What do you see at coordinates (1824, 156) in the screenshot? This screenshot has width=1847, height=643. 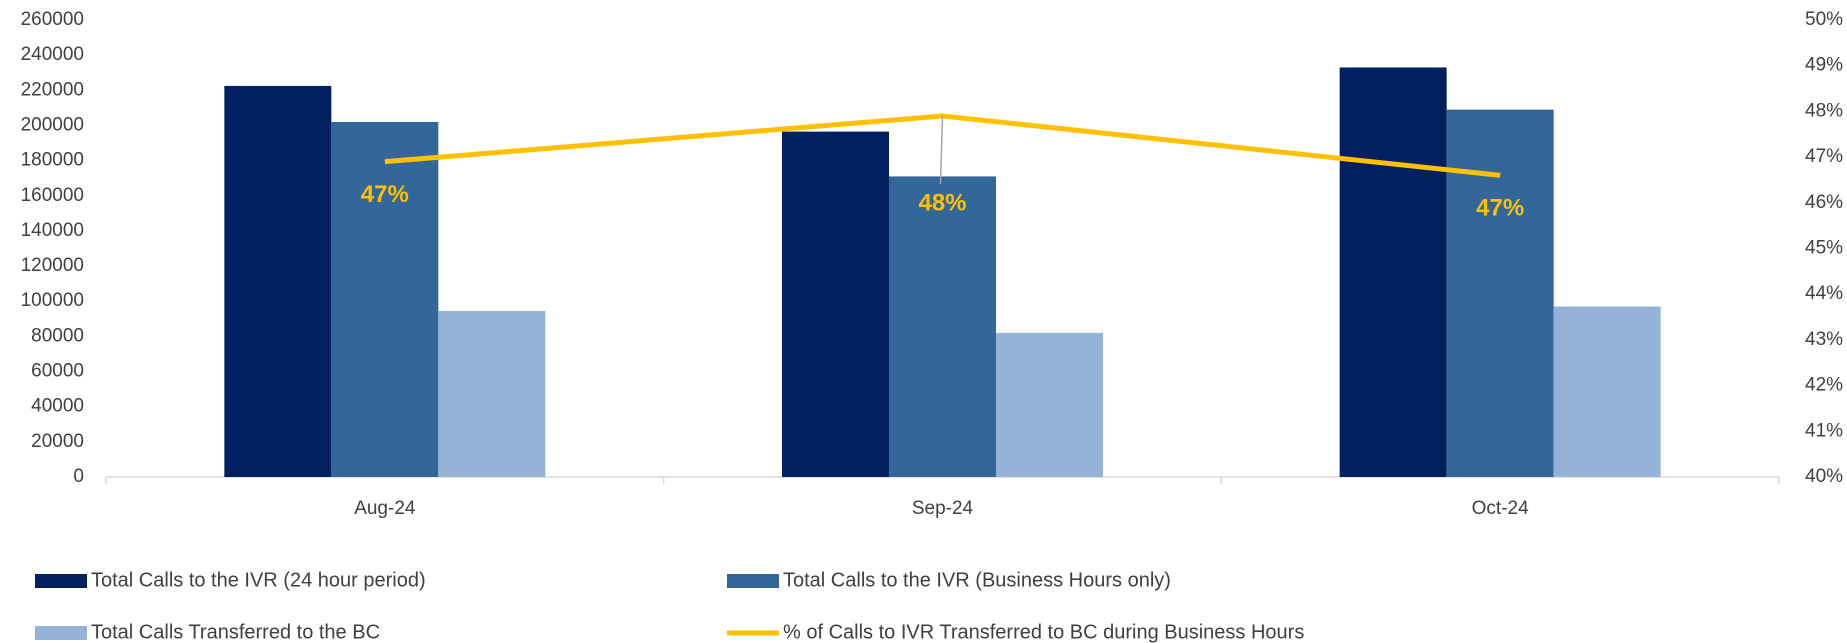 I see `y2-tick-label: 47%` at bounding box center [1824, 156].